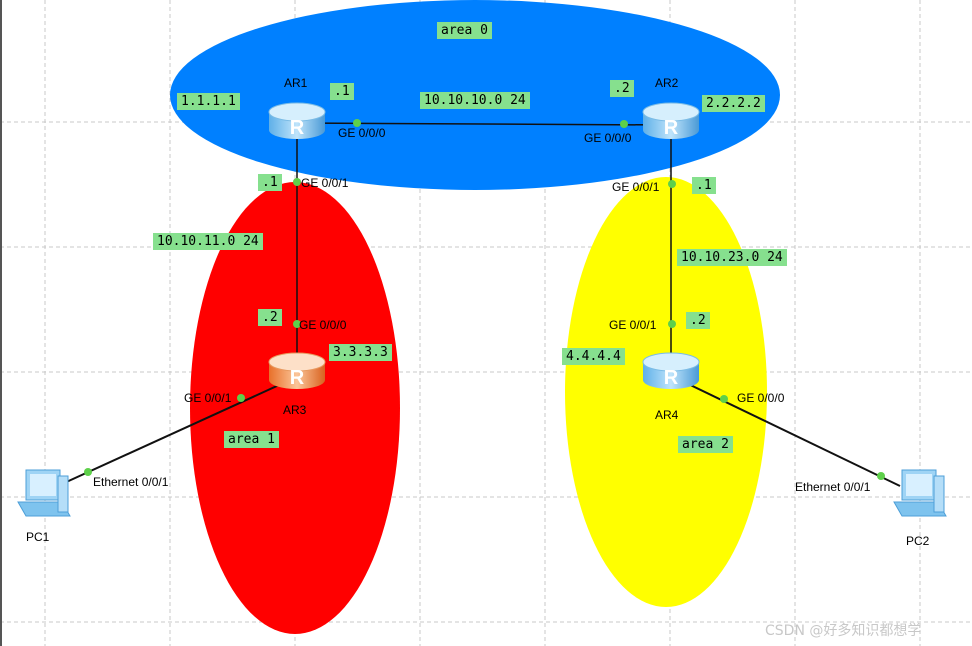 The height and width of the screenshot is (646, 972). I want to click on pc-name: PC1, so click(38, 537).